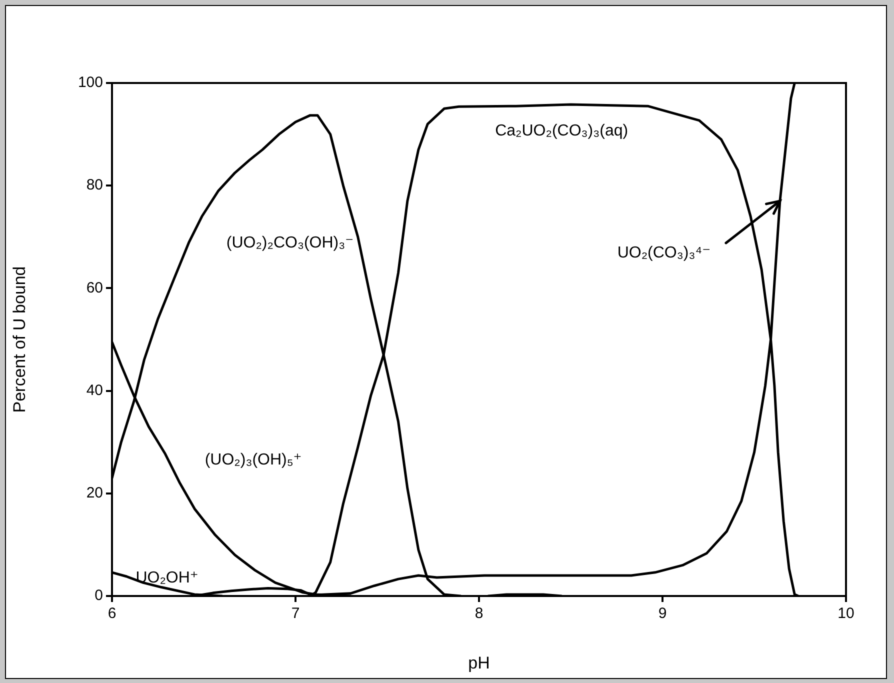 Image resolution: width=894 pixels, height=683 pixels. I want to click on y-tick-label: 0, so click(98, 595).